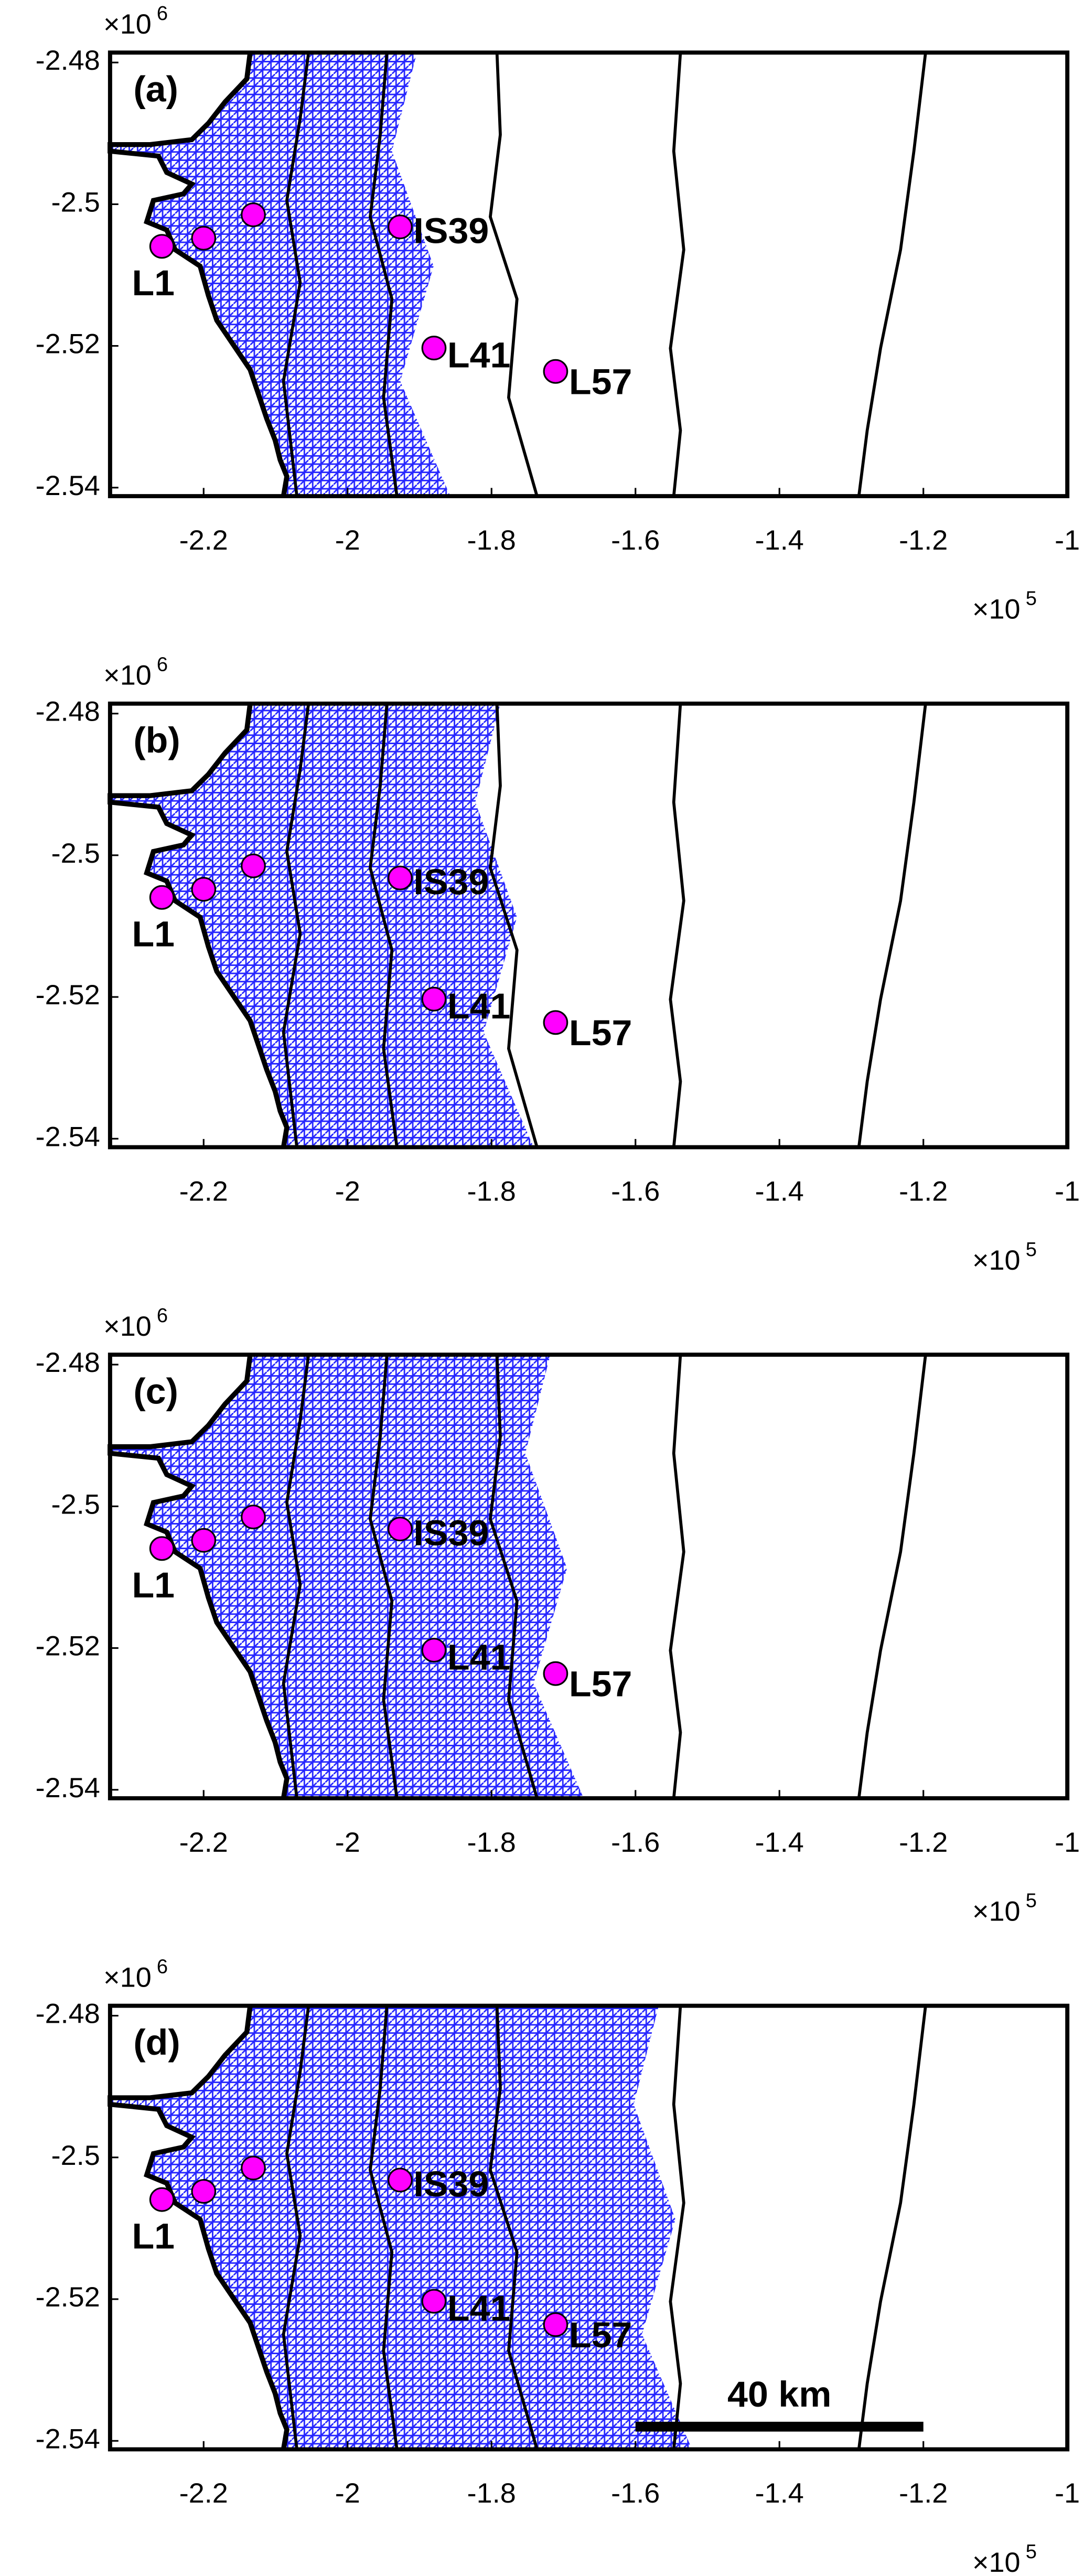 The width and height of the screenshot is (1084, 2576). I want to click on panel-label: (c), so click(155, 1391).